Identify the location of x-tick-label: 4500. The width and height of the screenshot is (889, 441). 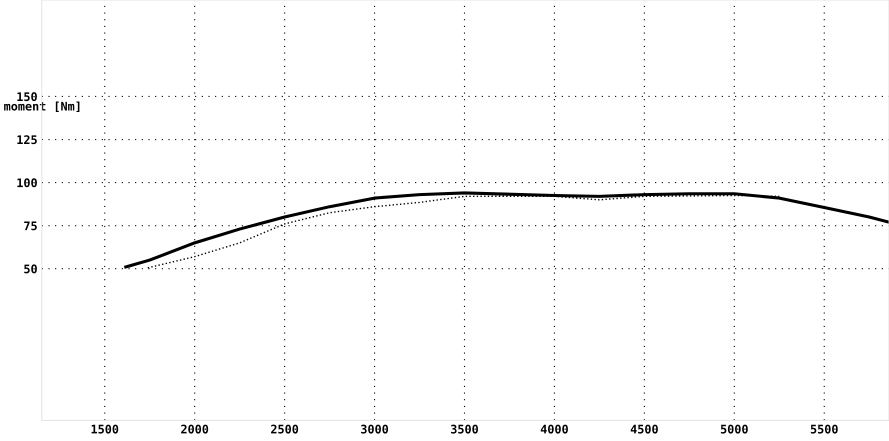
(644, 429).